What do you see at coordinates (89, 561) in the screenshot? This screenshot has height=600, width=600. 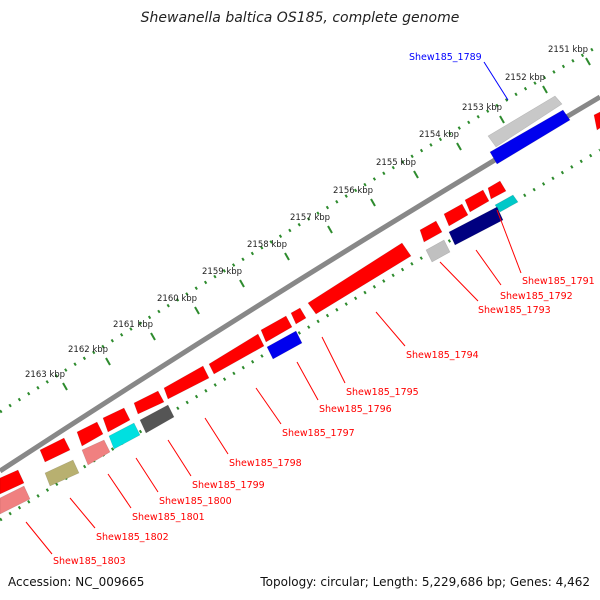 I see `gene-label: Shew185_1803` at bounding box center [89, 561].